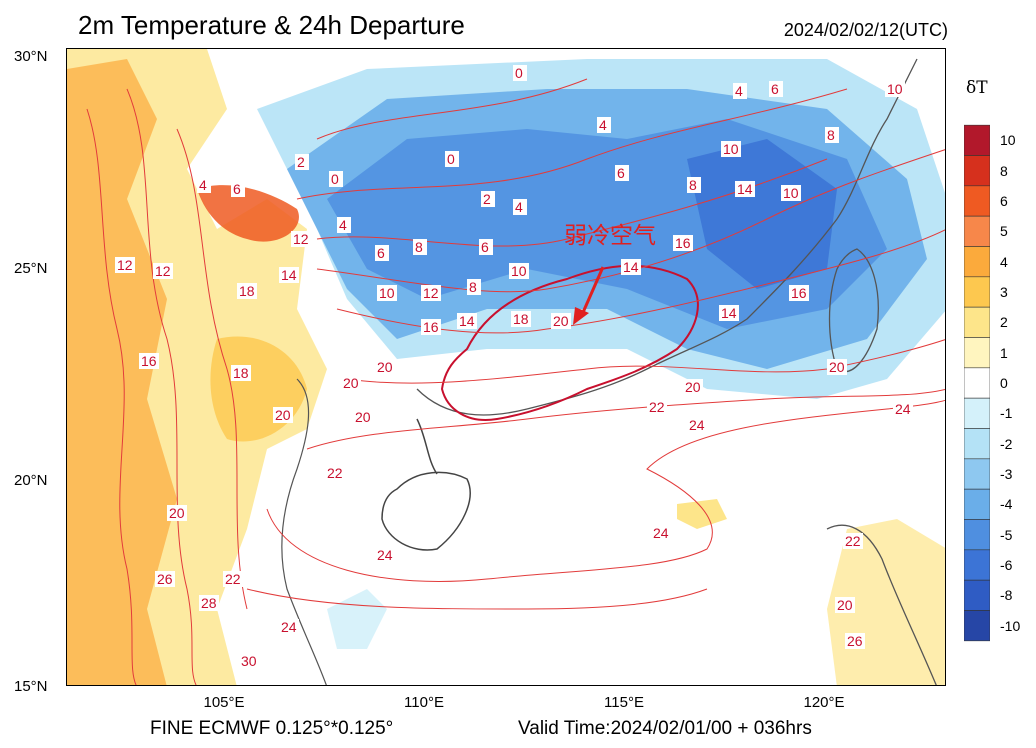  Describe the element at coordinates (427, 446) in the screenshot. I see `leizhou-peninsula` at that location.